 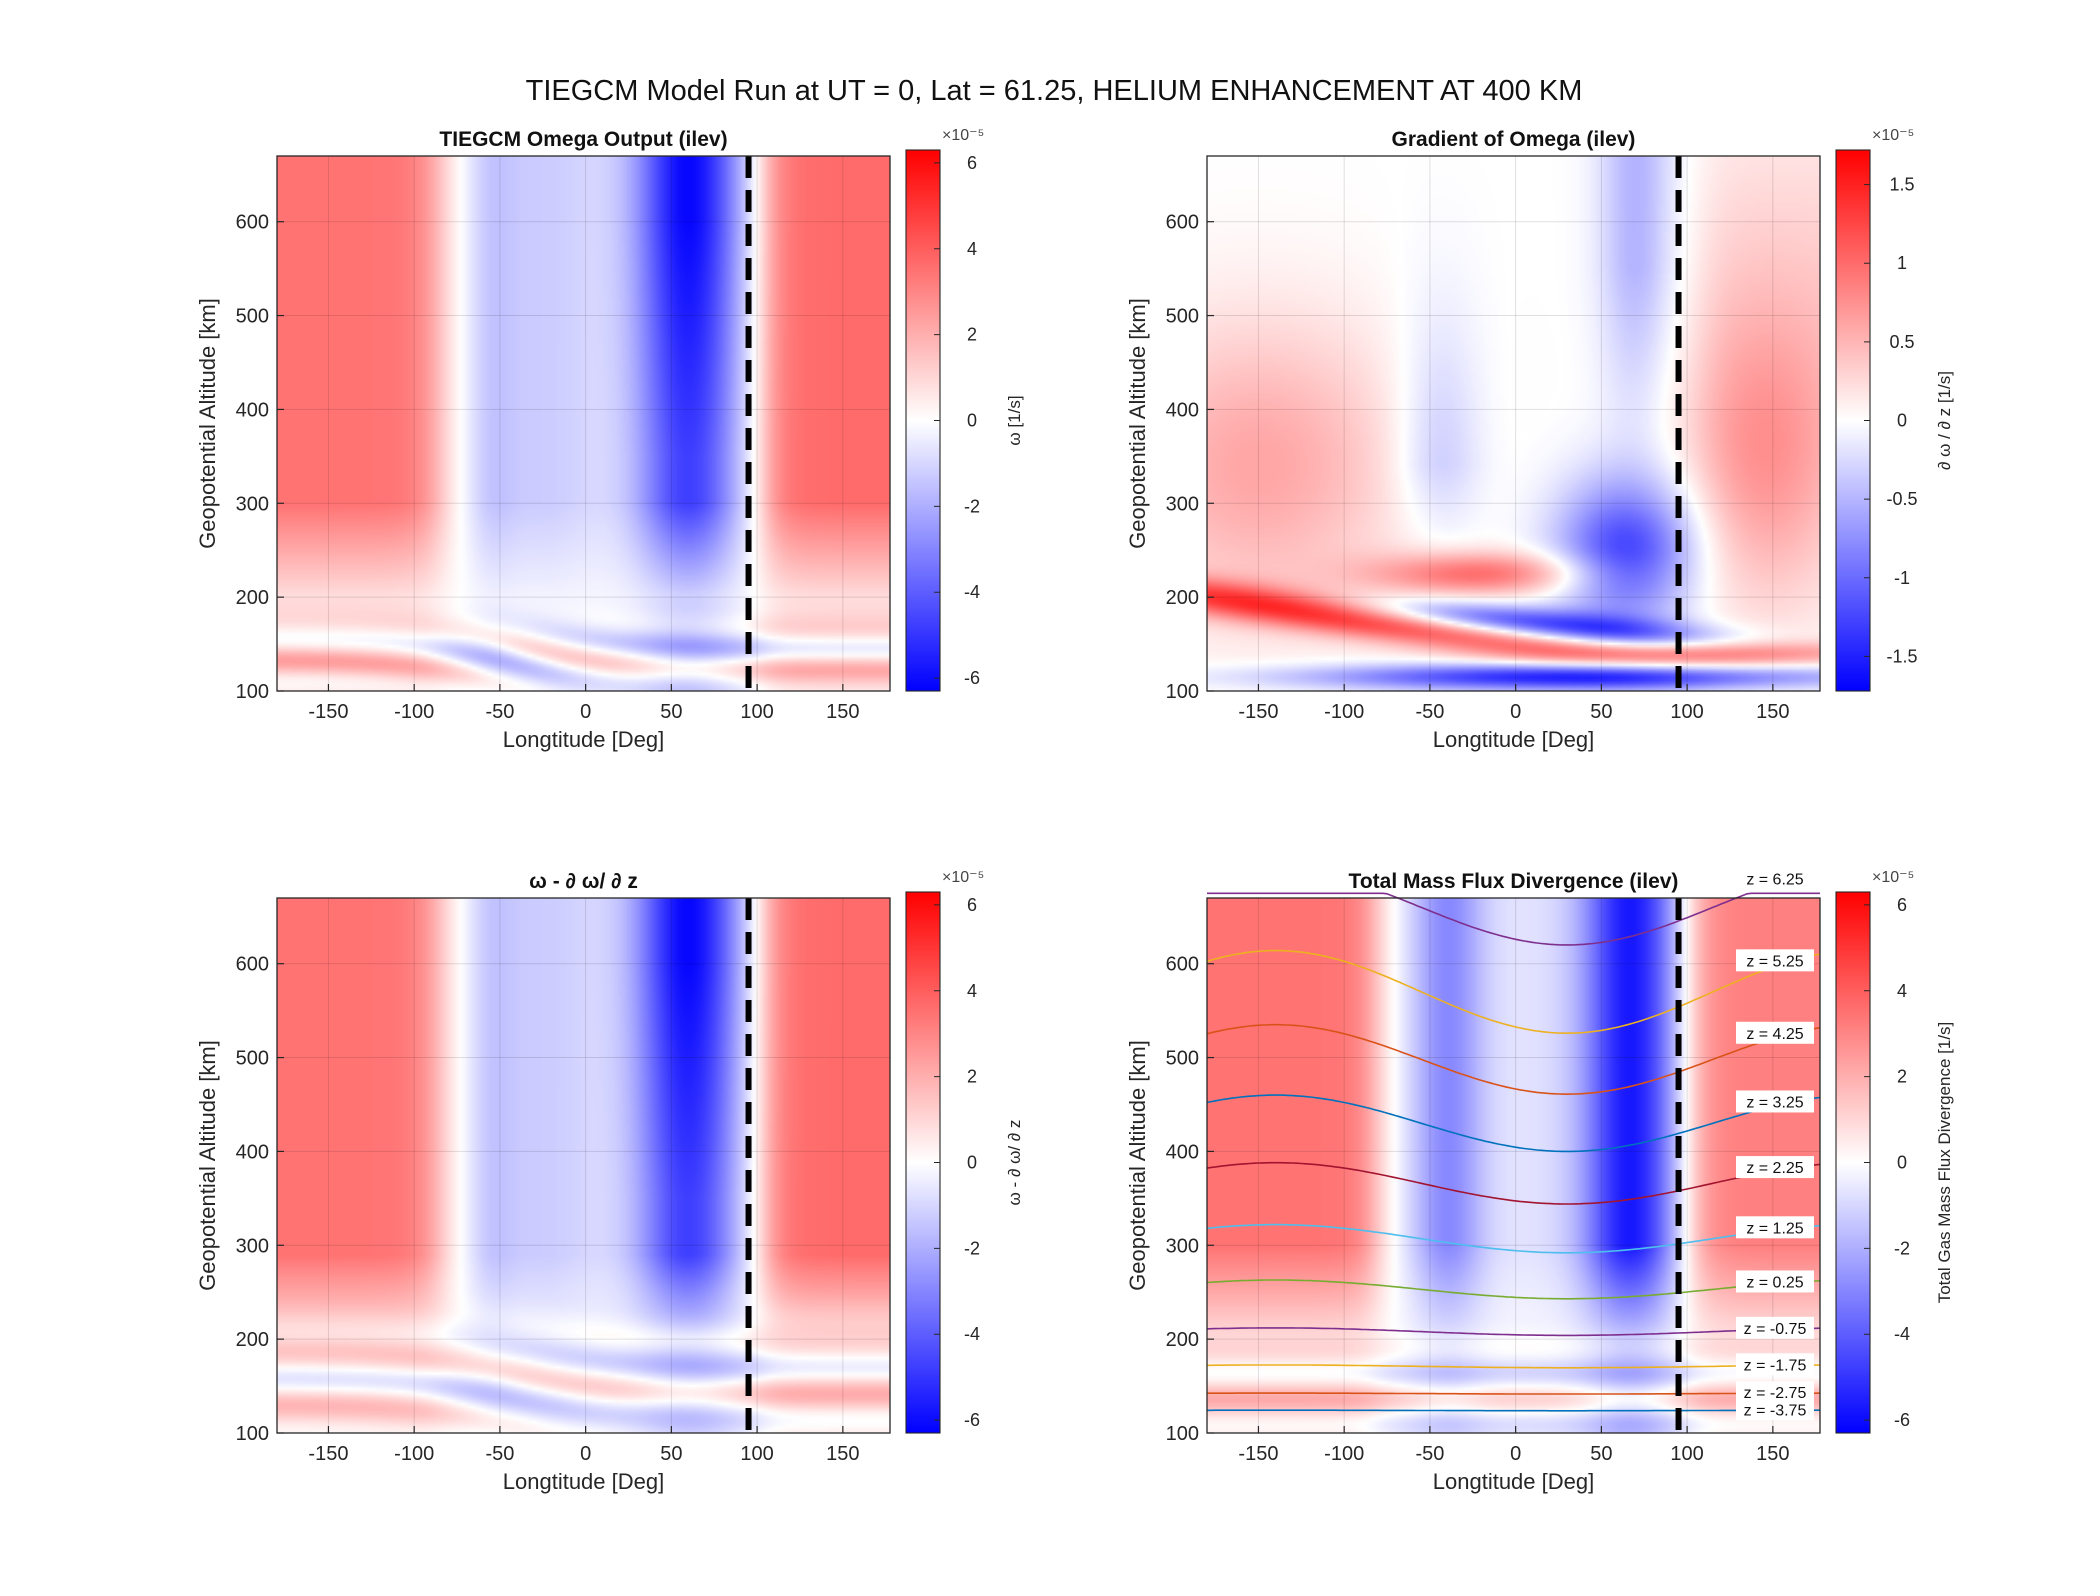 I want to click on colorbar-tick-label: -0.5, so click(x=1901, y=499).